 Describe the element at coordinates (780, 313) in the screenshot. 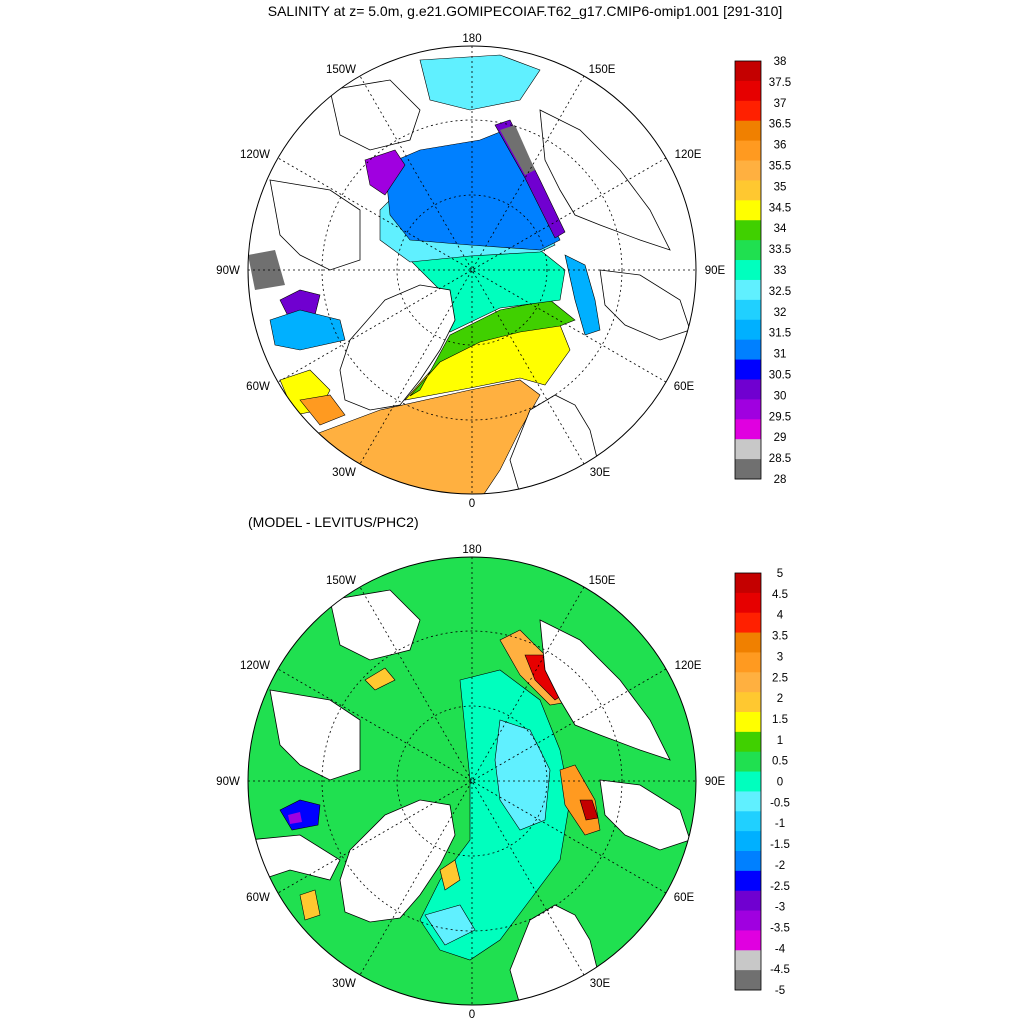

I see `colorbar-tick-label: 32` at that location.